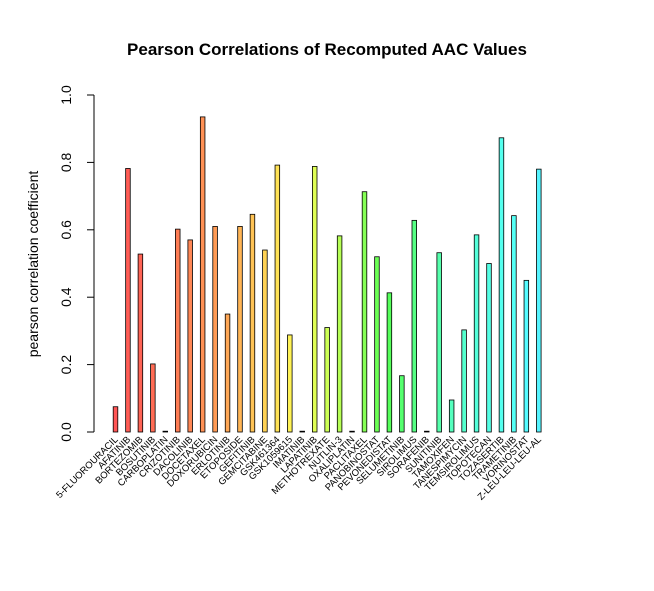  What do you see at coordinates (76, 263) in the screenshot?
I see `y-axis: 0.0 0.2 0.4 0.6 0.8 1.0` at bounding box center [76, 263].